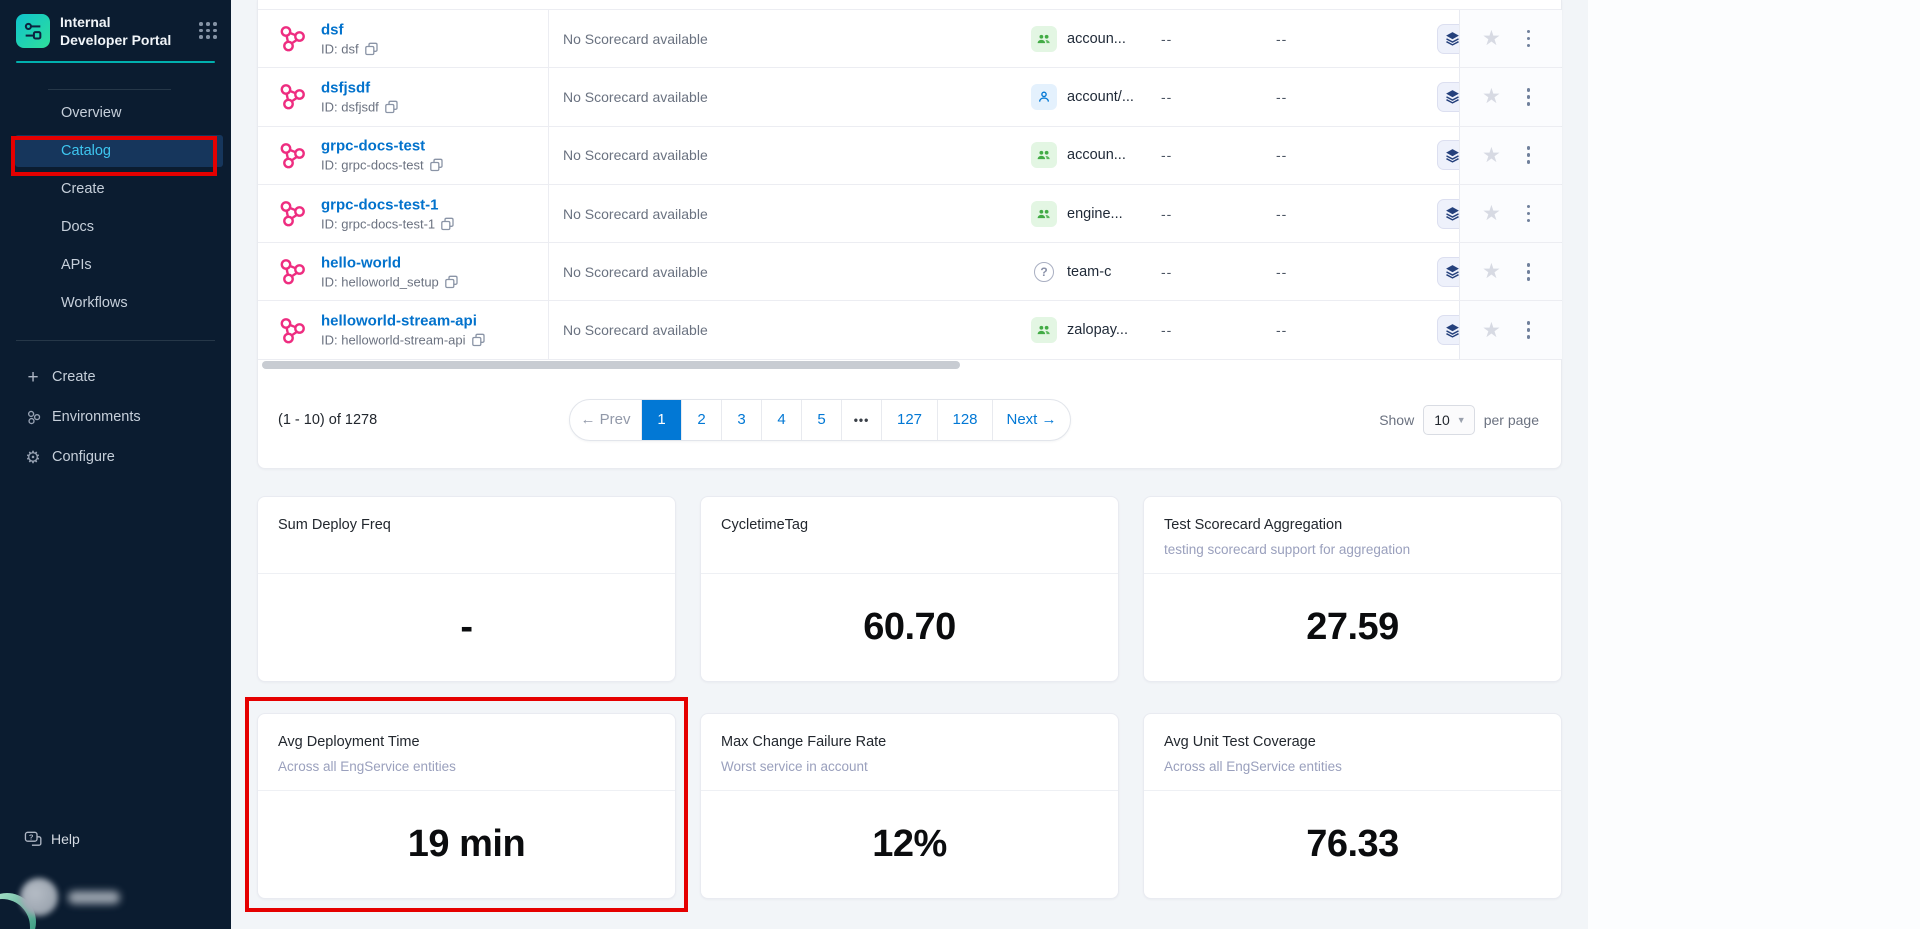  Describe the element at coordinates (1449, 419) in the screenshot. I see `page-size-select: 10 ▼` at that location.